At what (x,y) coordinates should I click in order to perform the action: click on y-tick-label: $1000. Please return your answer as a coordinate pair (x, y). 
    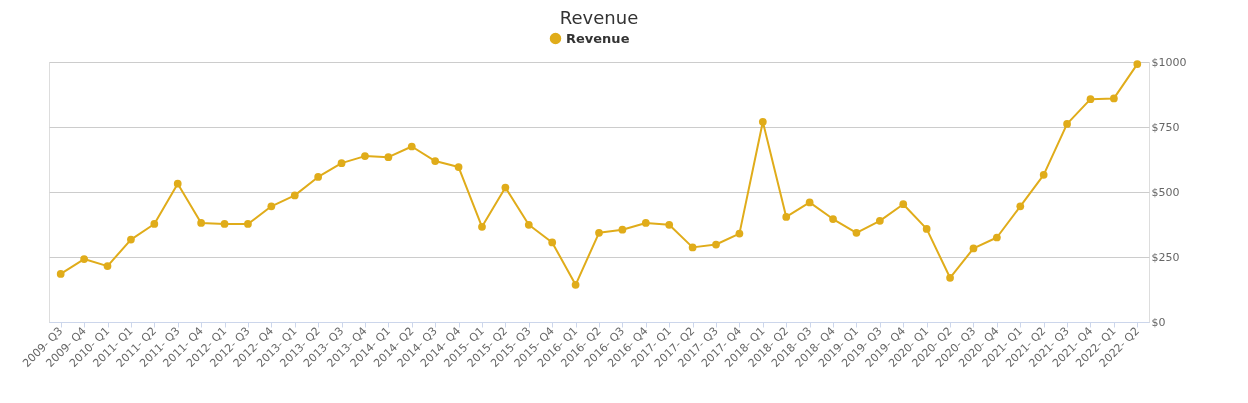
    Looking at the image, I should click on (1169, 62).